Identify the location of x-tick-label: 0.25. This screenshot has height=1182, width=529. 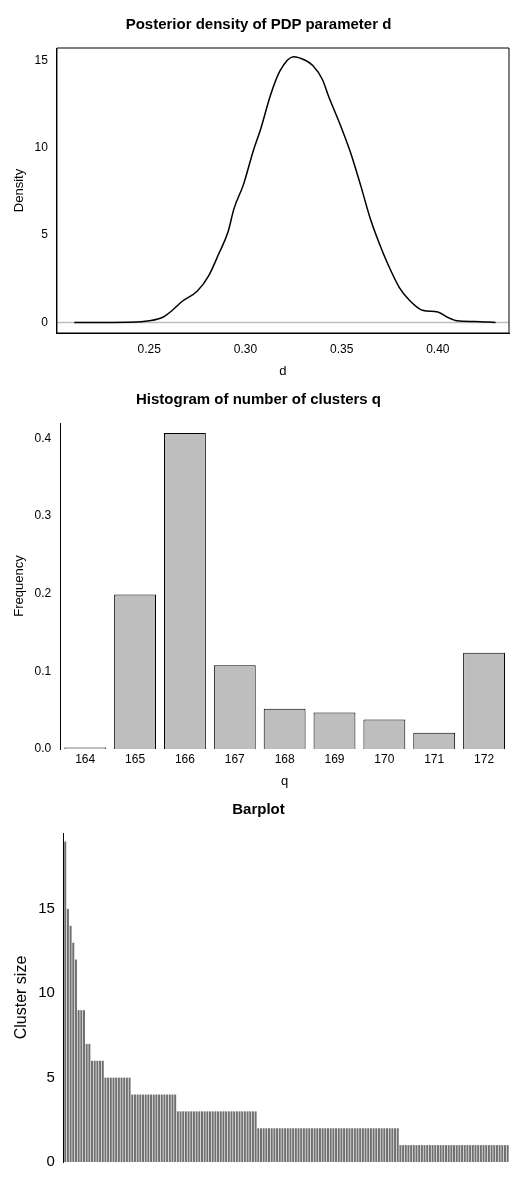
(149, 348).